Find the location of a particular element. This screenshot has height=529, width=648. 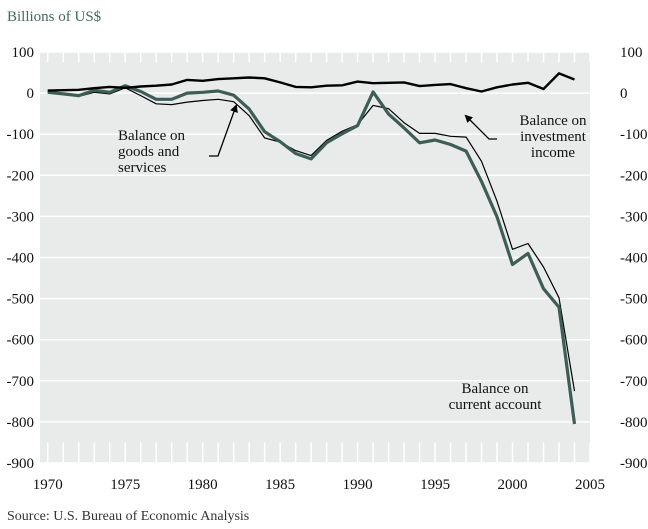

x-tick-label: 2005 is located at coordinates (590, 485).